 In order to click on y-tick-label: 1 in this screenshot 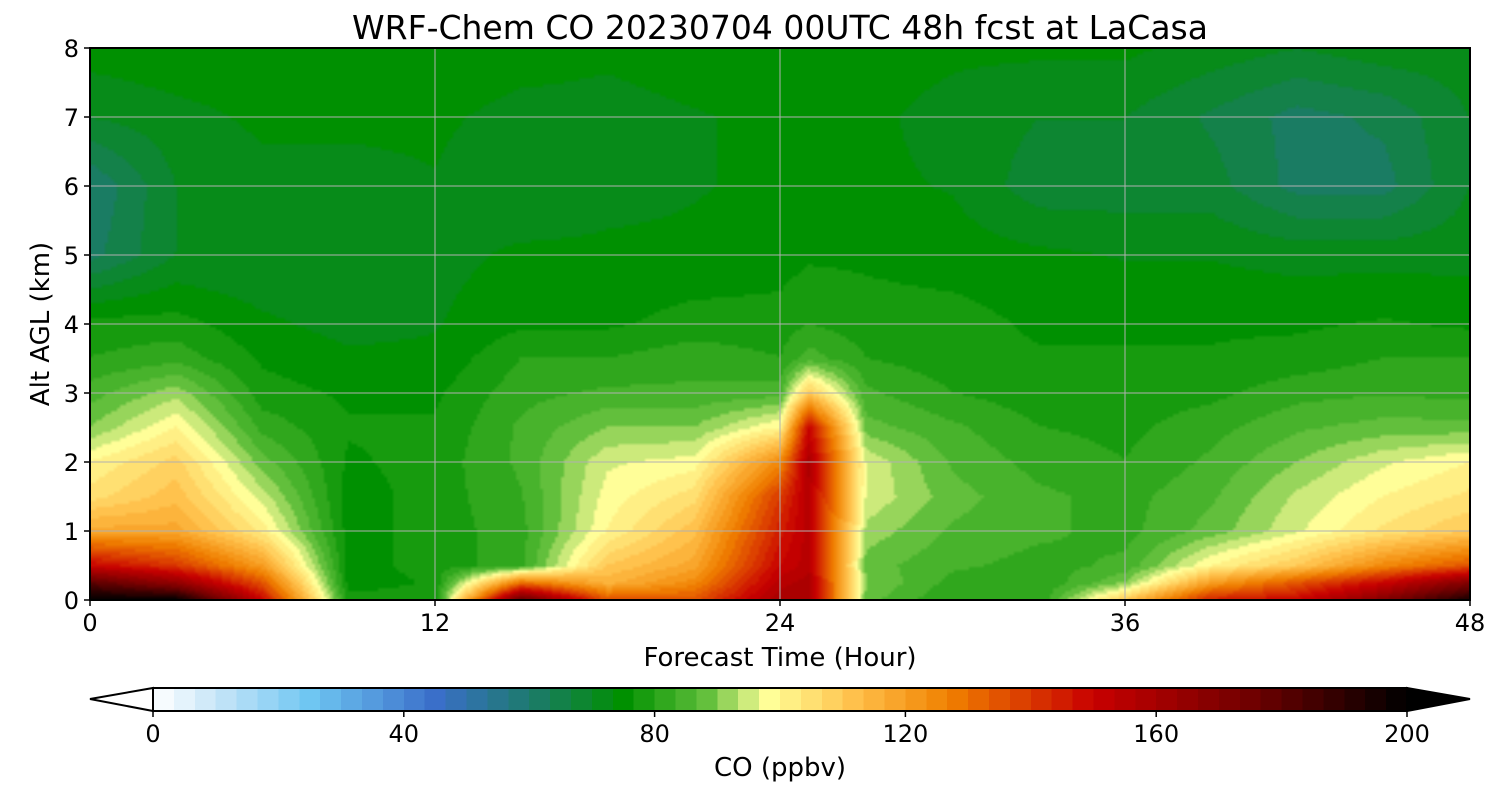, I will do `click(71, 532)`.